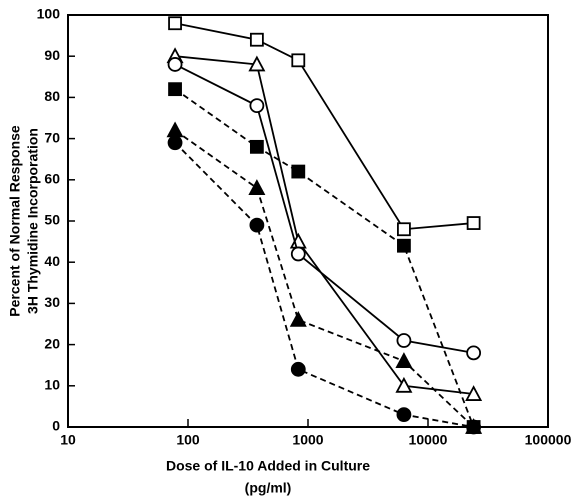 This screenshot has height=499, width=582. What do you see at coordinates (52, 385) in the screenshot?
I see `y-tick-label: 10` at bounding box center [52, 385].